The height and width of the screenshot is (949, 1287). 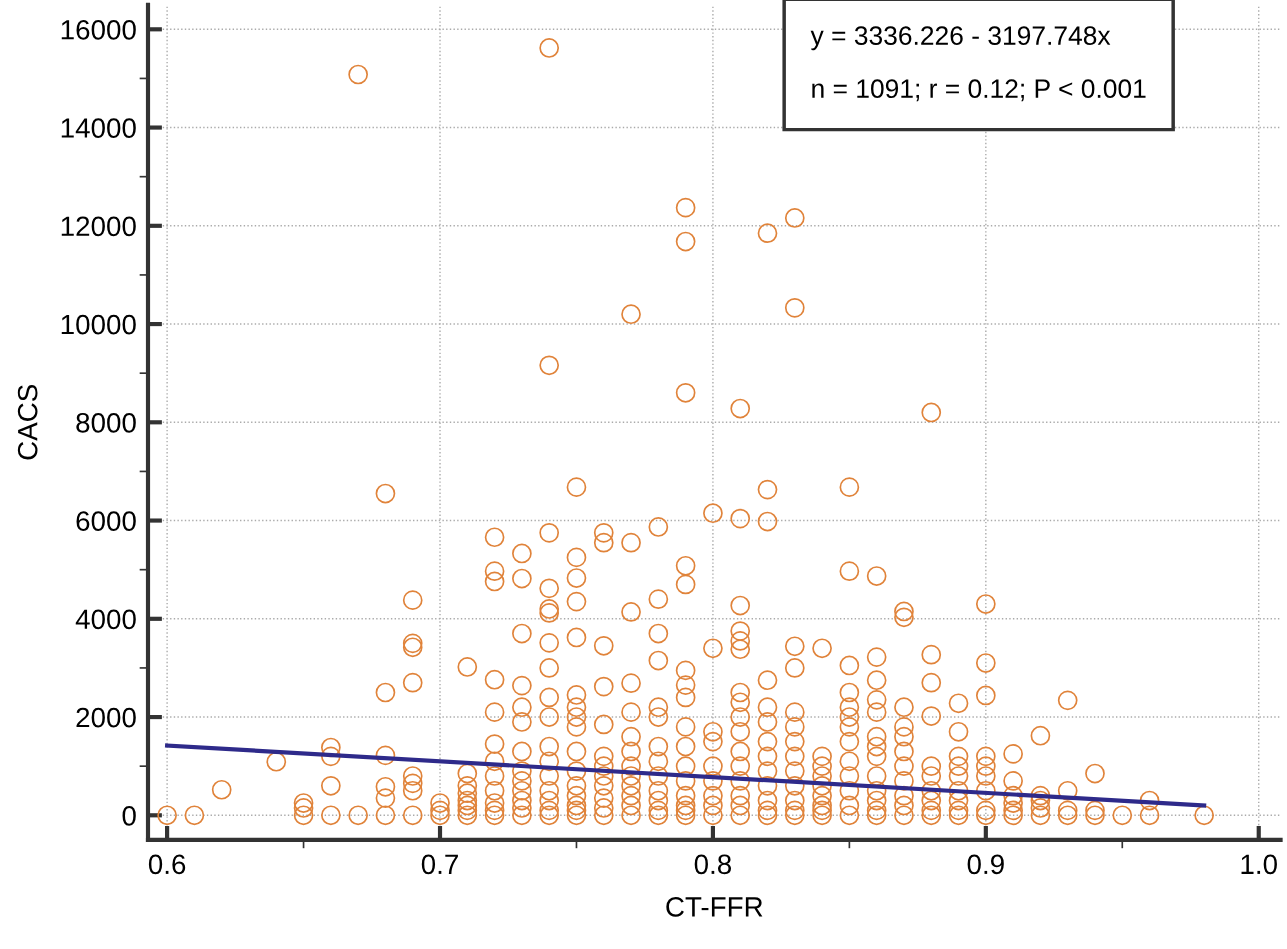 I want to click on x-axis-title: CT-FFR, so click(x=714, y=907).